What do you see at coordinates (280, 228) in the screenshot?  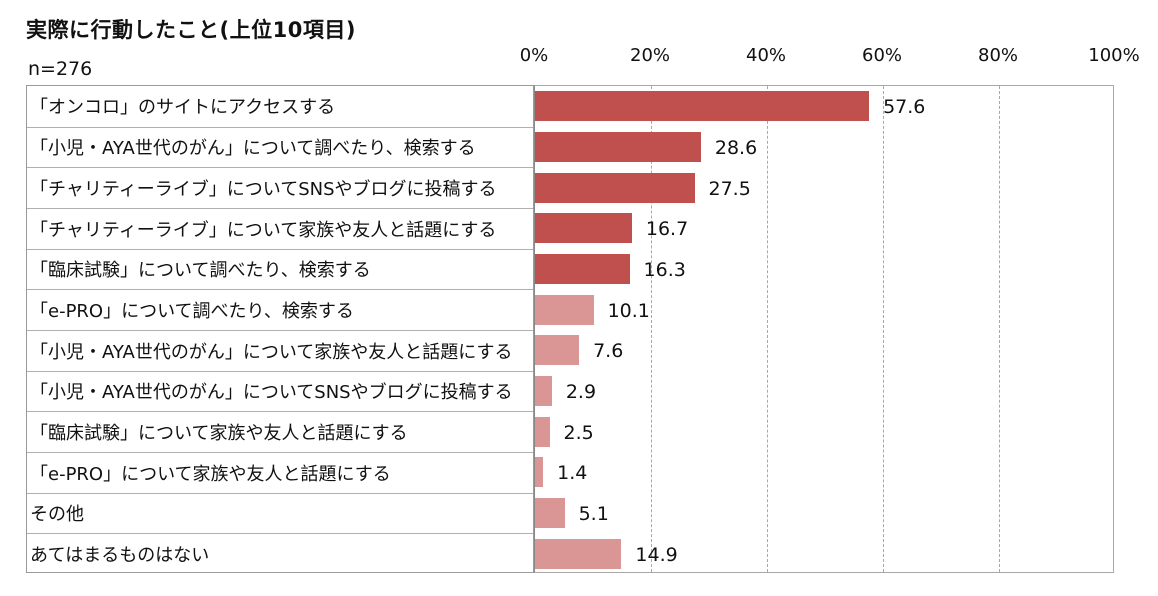 I see `category-label: 「チャリティーライブ」について家族や友人と話題にする` at bounding box center [280, 228].